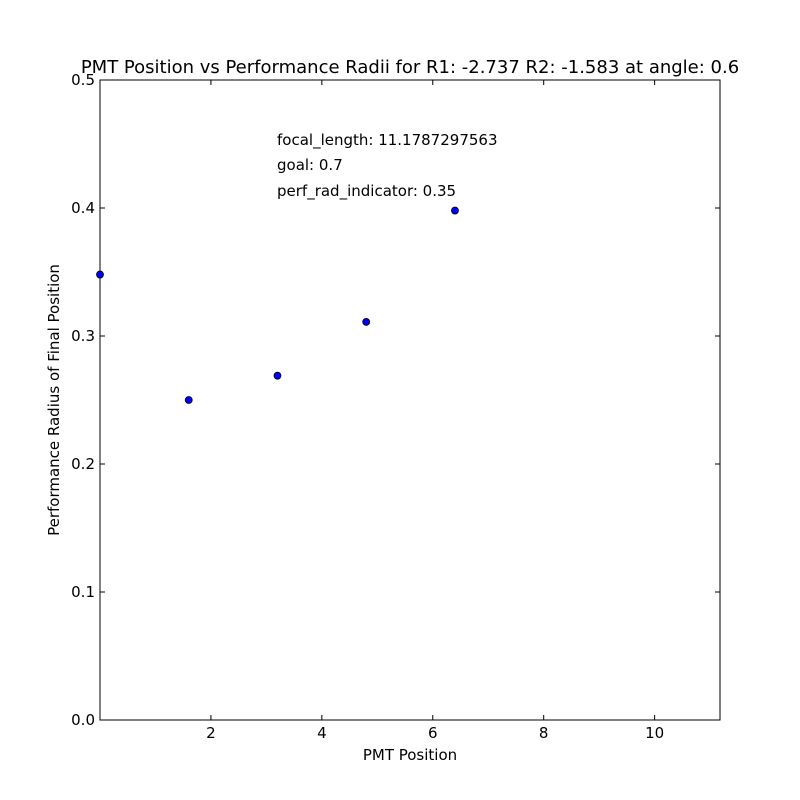 The height and width of the screenshot is (800, 800). Describe the element at coordinates (654, 733) in the screenshot. I see `x-tick-label: 10` at that location.